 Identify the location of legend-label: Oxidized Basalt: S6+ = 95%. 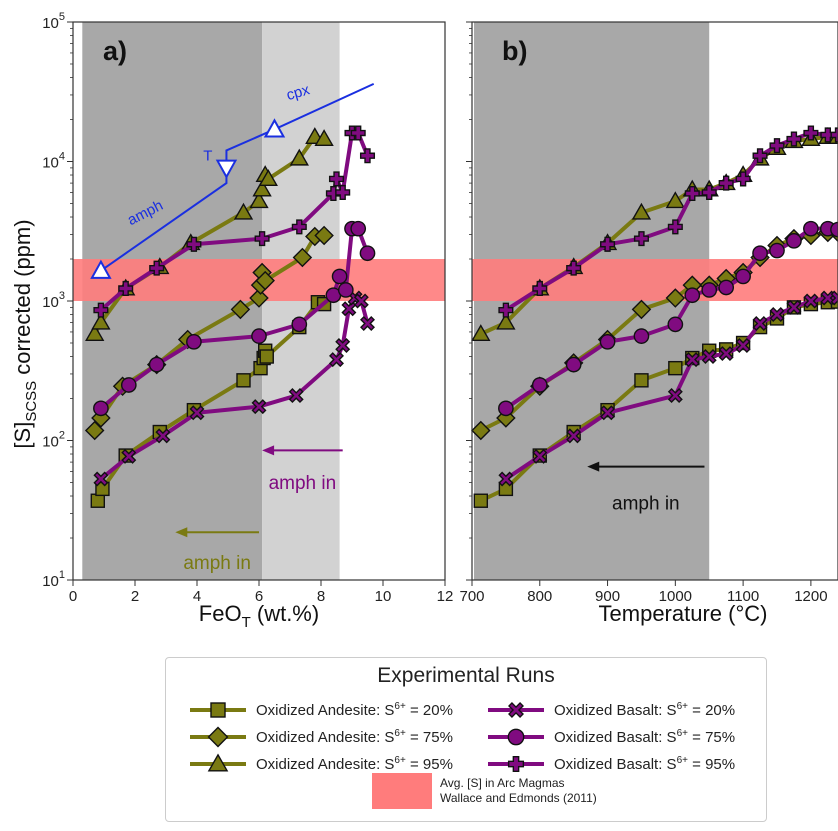
(645, 764).